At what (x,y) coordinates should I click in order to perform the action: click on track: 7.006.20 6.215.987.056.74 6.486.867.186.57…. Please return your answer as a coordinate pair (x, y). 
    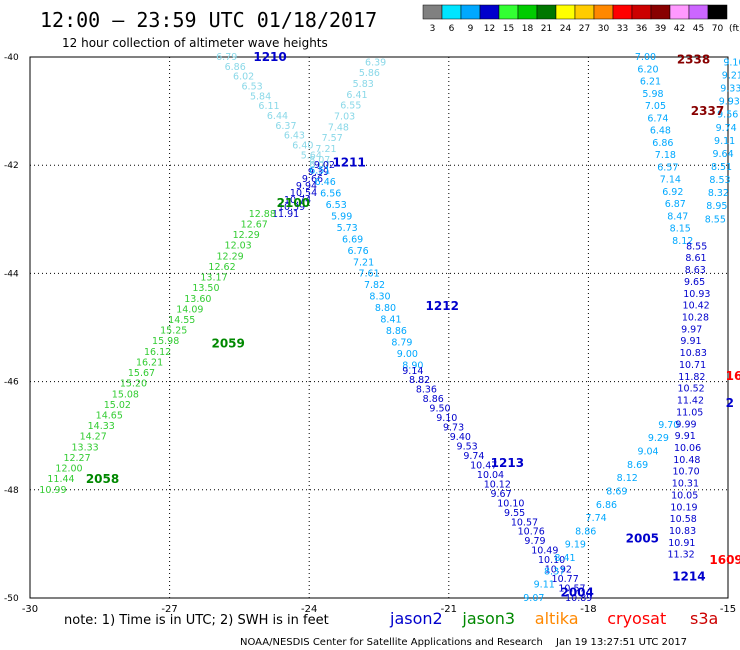
    Looking at the image, I should click on (664, 149).